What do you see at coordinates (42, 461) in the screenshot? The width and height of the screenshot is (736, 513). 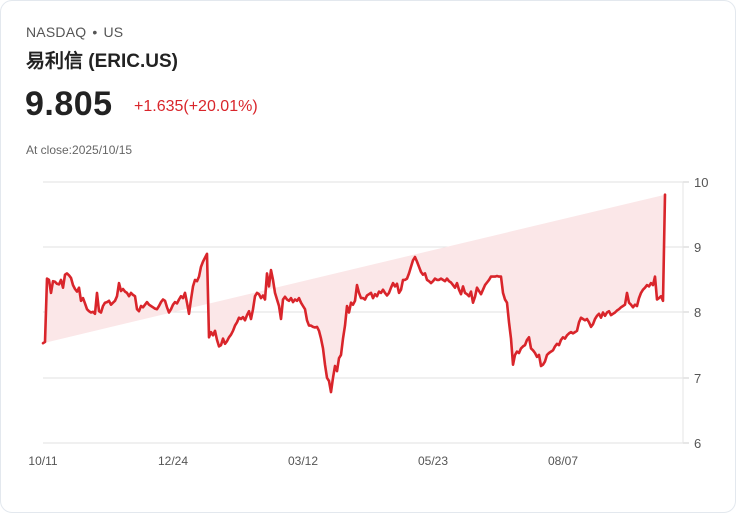 I see `x-tick-label: 10/11` at bounding box center [42, 461].